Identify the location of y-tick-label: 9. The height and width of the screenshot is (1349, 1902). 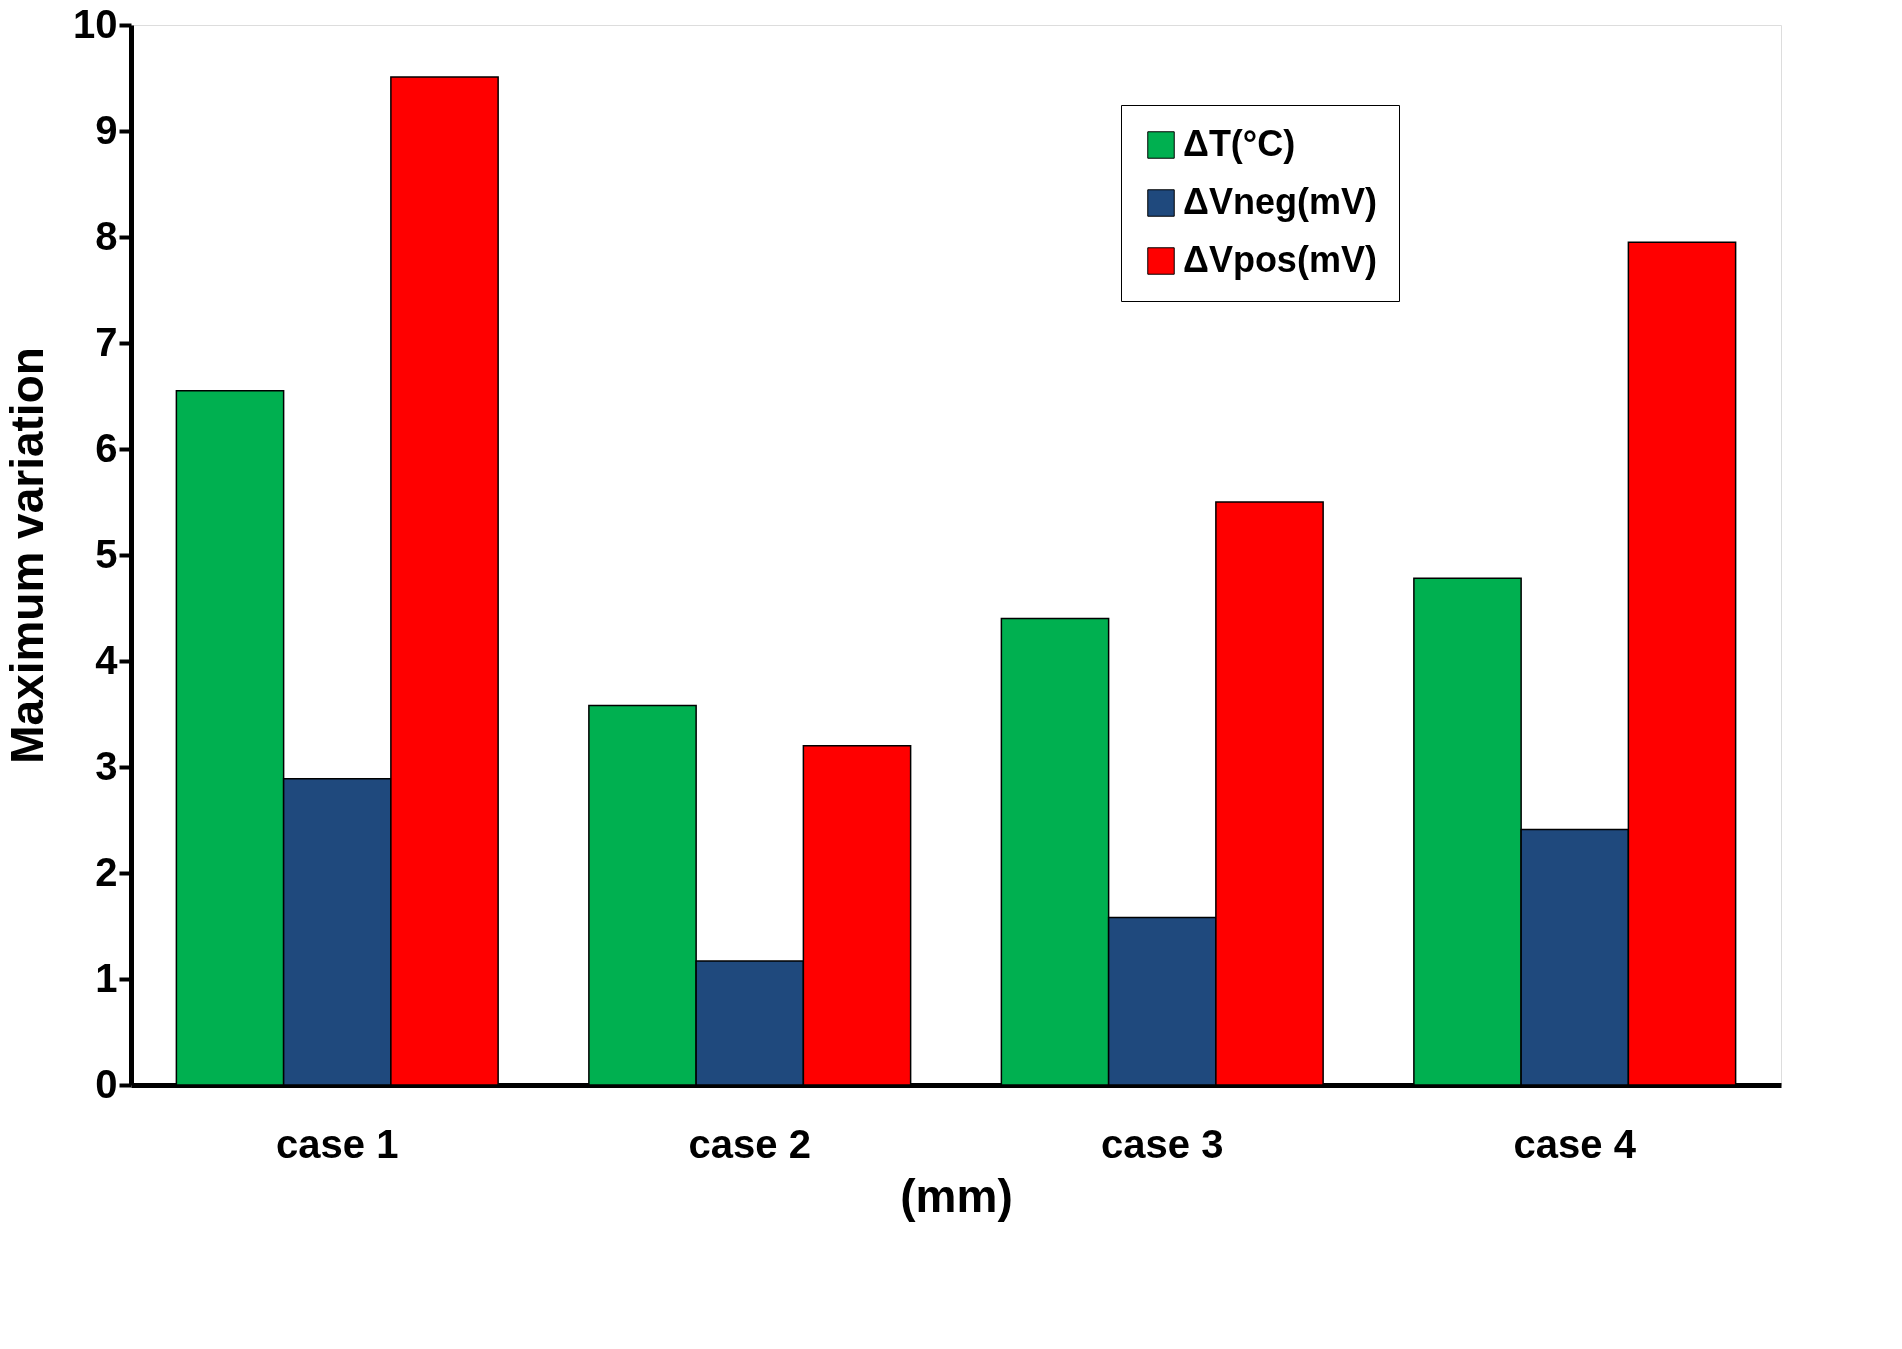
(106, 129).